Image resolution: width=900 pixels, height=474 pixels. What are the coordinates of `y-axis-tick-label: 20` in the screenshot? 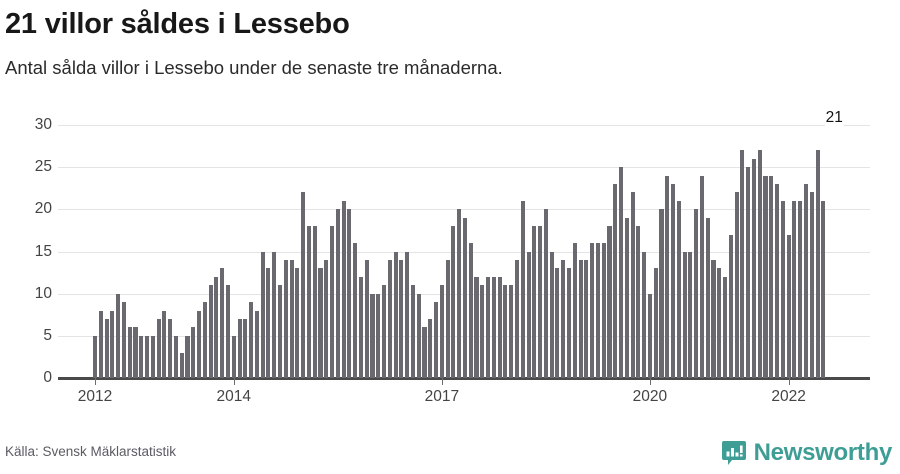 It's located at (43, 209).